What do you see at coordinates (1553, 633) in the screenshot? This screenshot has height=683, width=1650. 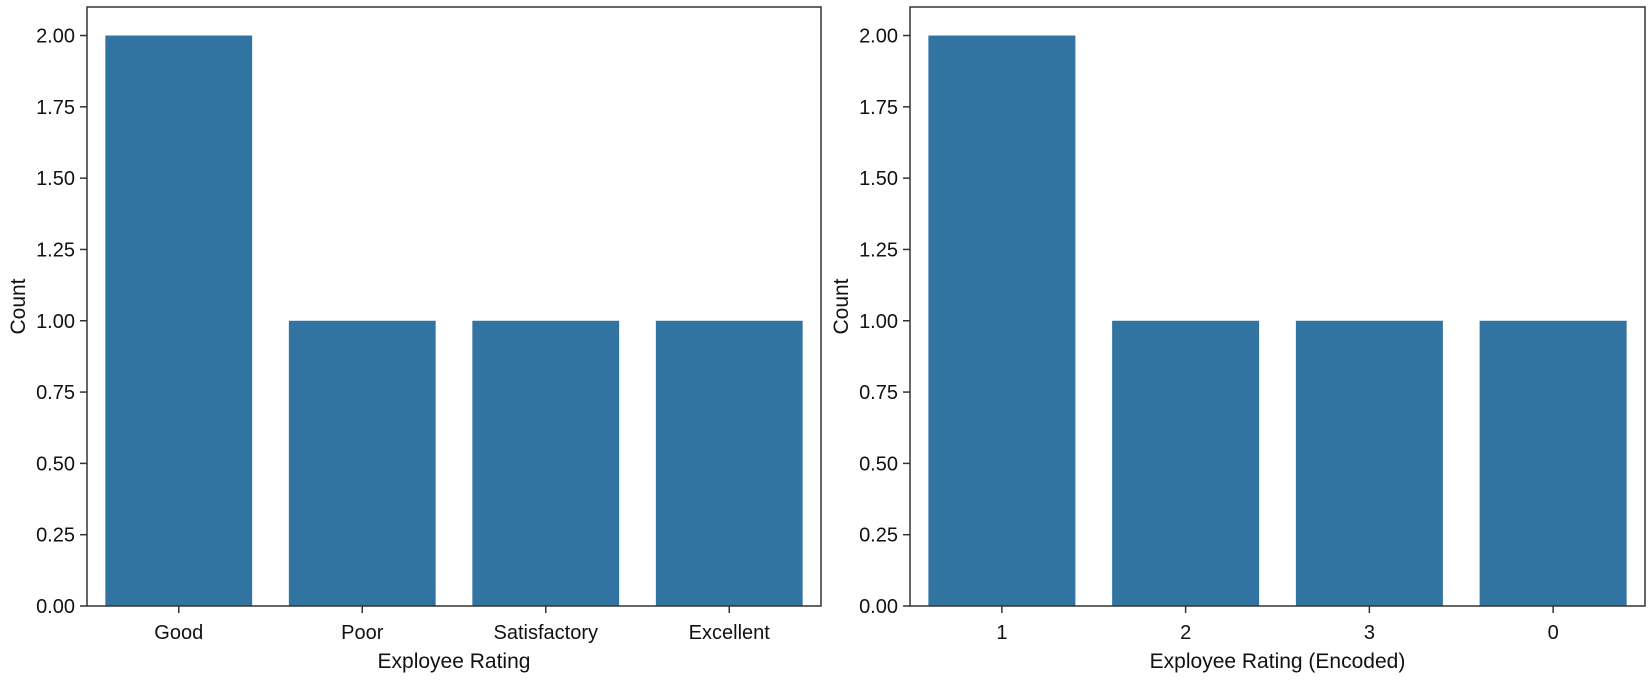 I see `x-tick-label: 0` at bounding box center [1553, 633].